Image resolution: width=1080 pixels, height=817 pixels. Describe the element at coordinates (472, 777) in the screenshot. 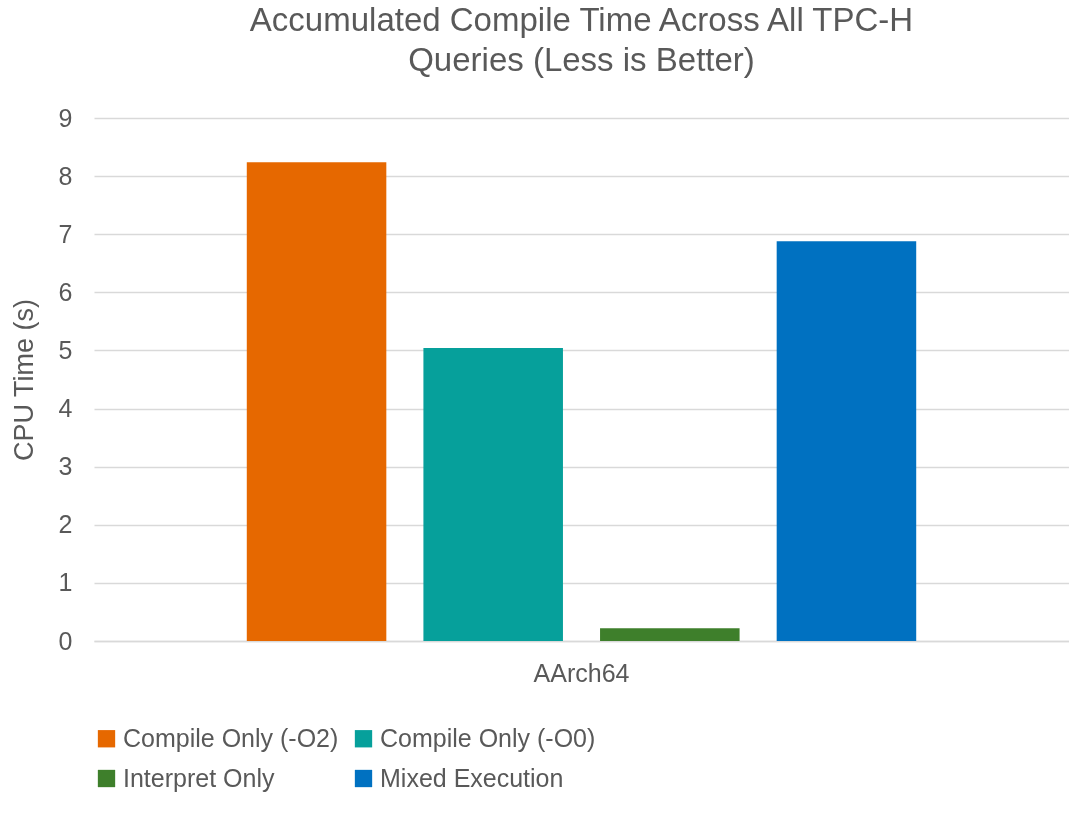

I see `legend-label: Mixed Execution` at that location.